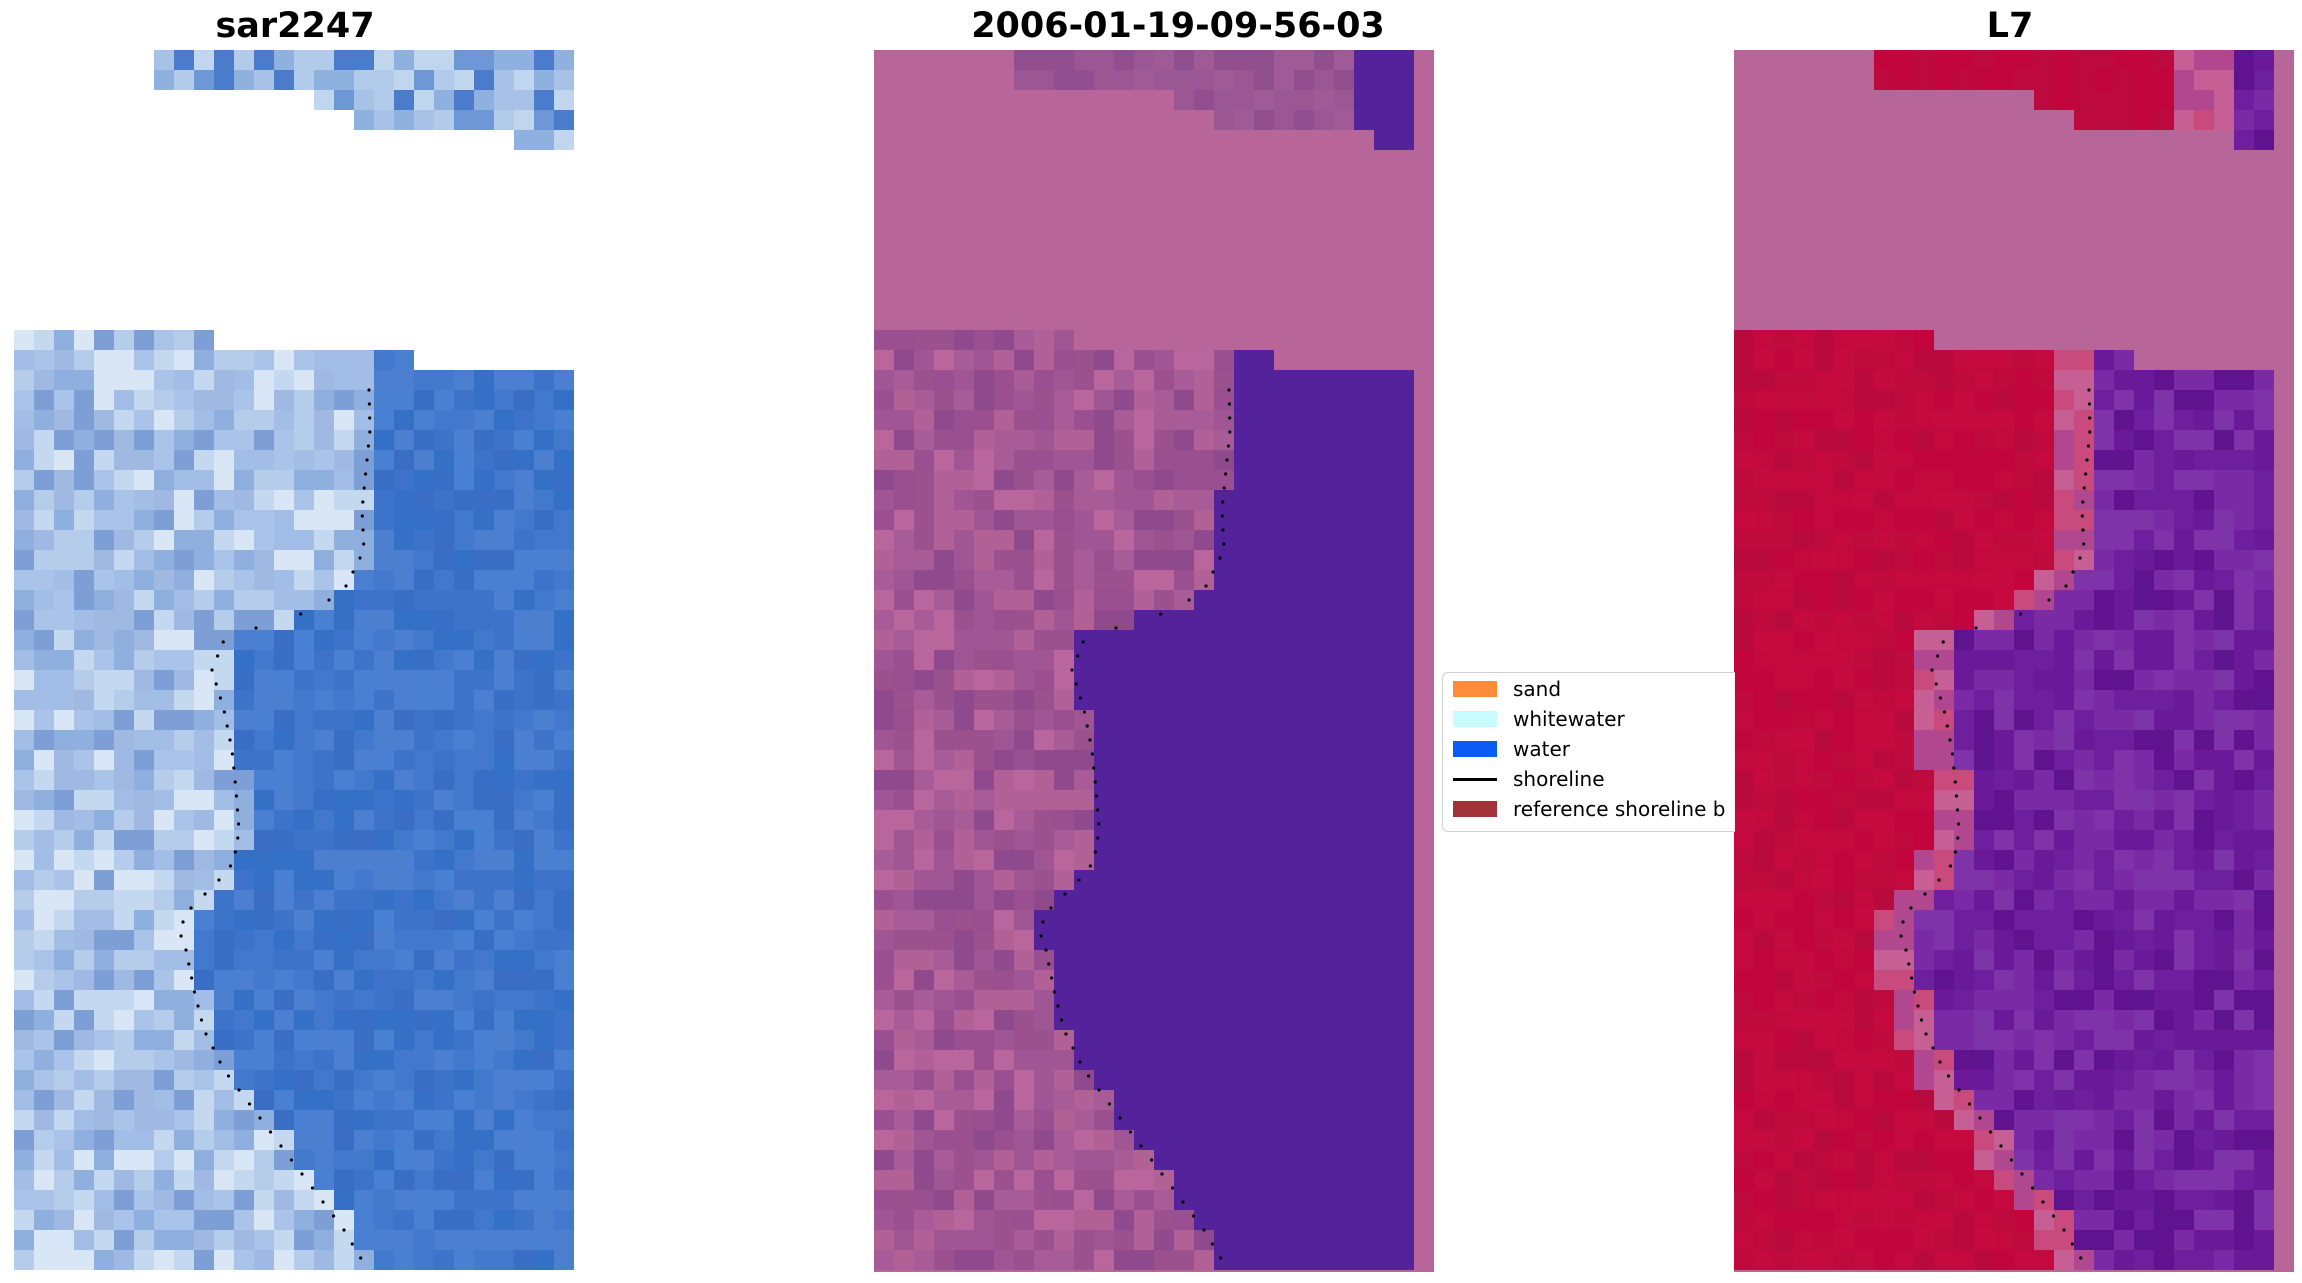 This screenshot has height=1283, width=2302. I want to click on legend-label-water: water, so click(1541, 749).